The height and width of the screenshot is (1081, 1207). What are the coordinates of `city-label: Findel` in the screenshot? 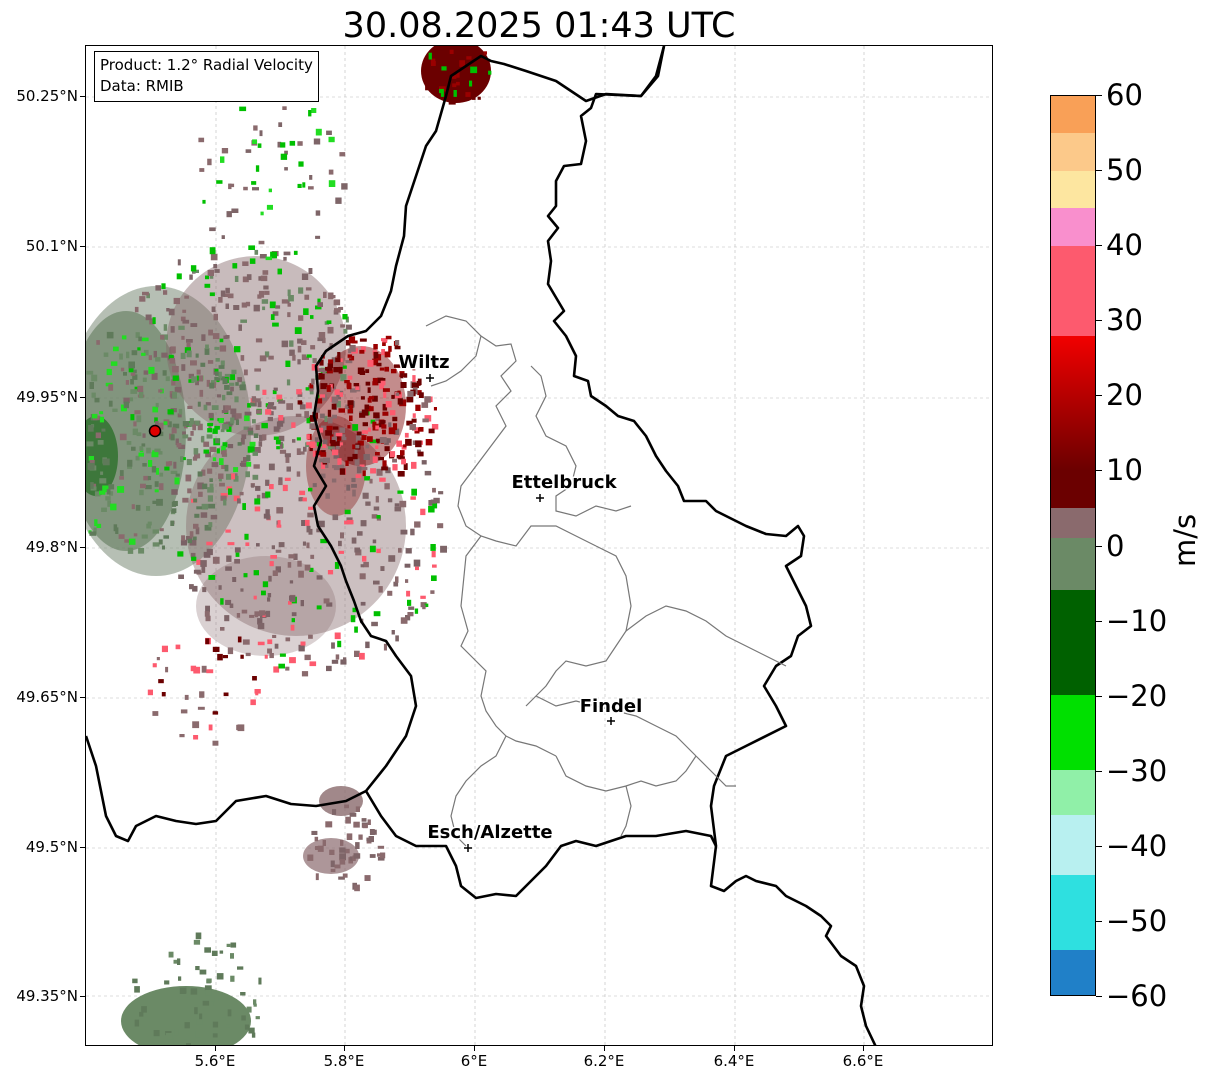 It's located at (611, 706).